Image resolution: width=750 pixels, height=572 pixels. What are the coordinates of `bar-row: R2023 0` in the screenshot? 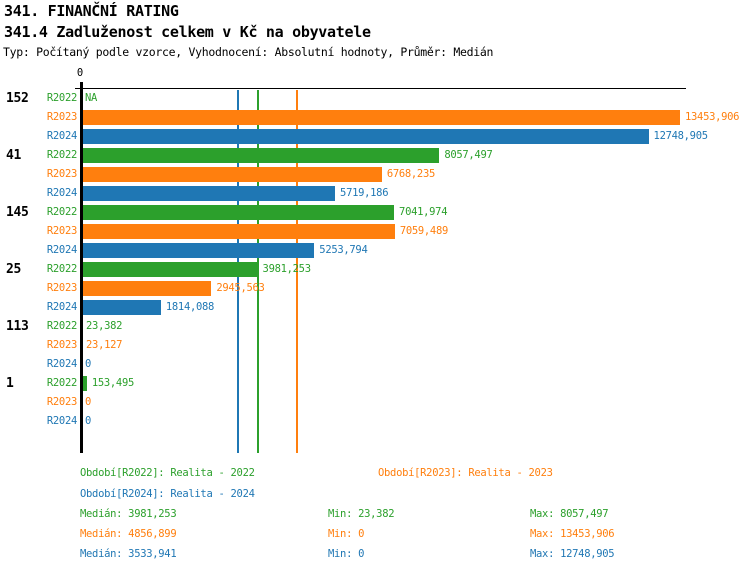 It's located at (375, 402).